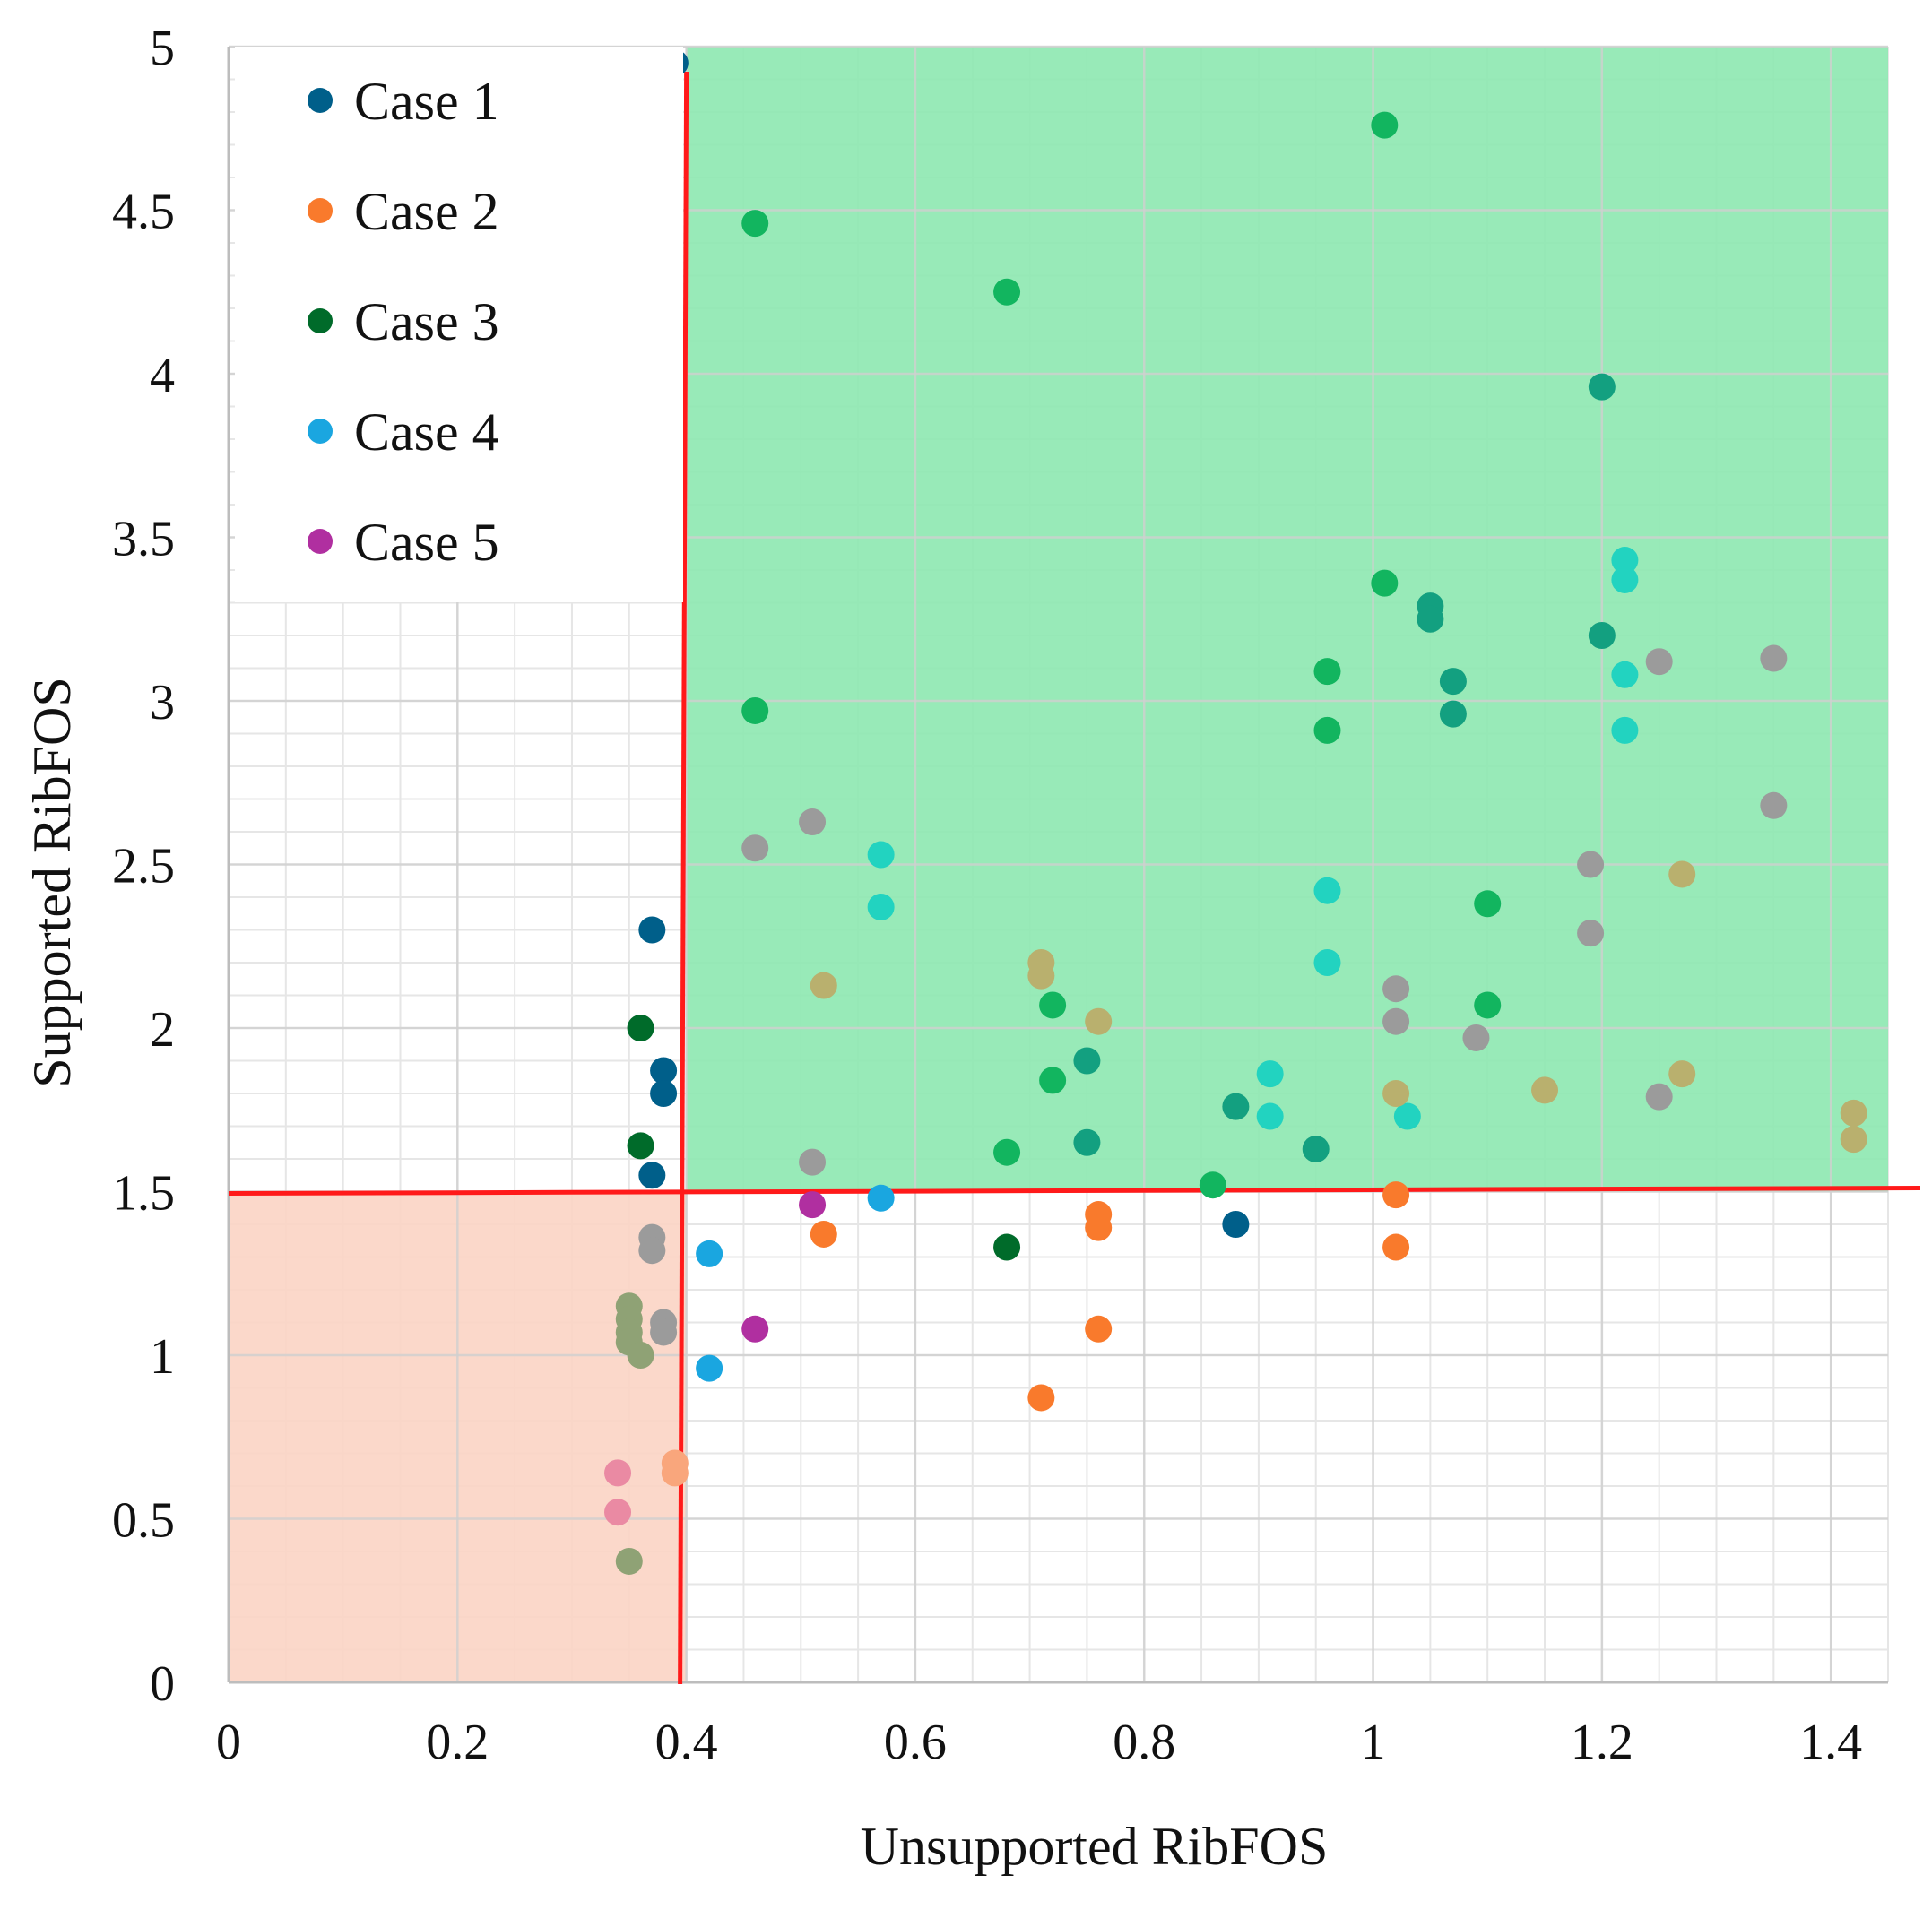 The height and width of the screenshot is (1910, 1932). Describe the element at coordinates (143, 212) in the screenshot. I see `y-tick-label: 4.5` at that location.